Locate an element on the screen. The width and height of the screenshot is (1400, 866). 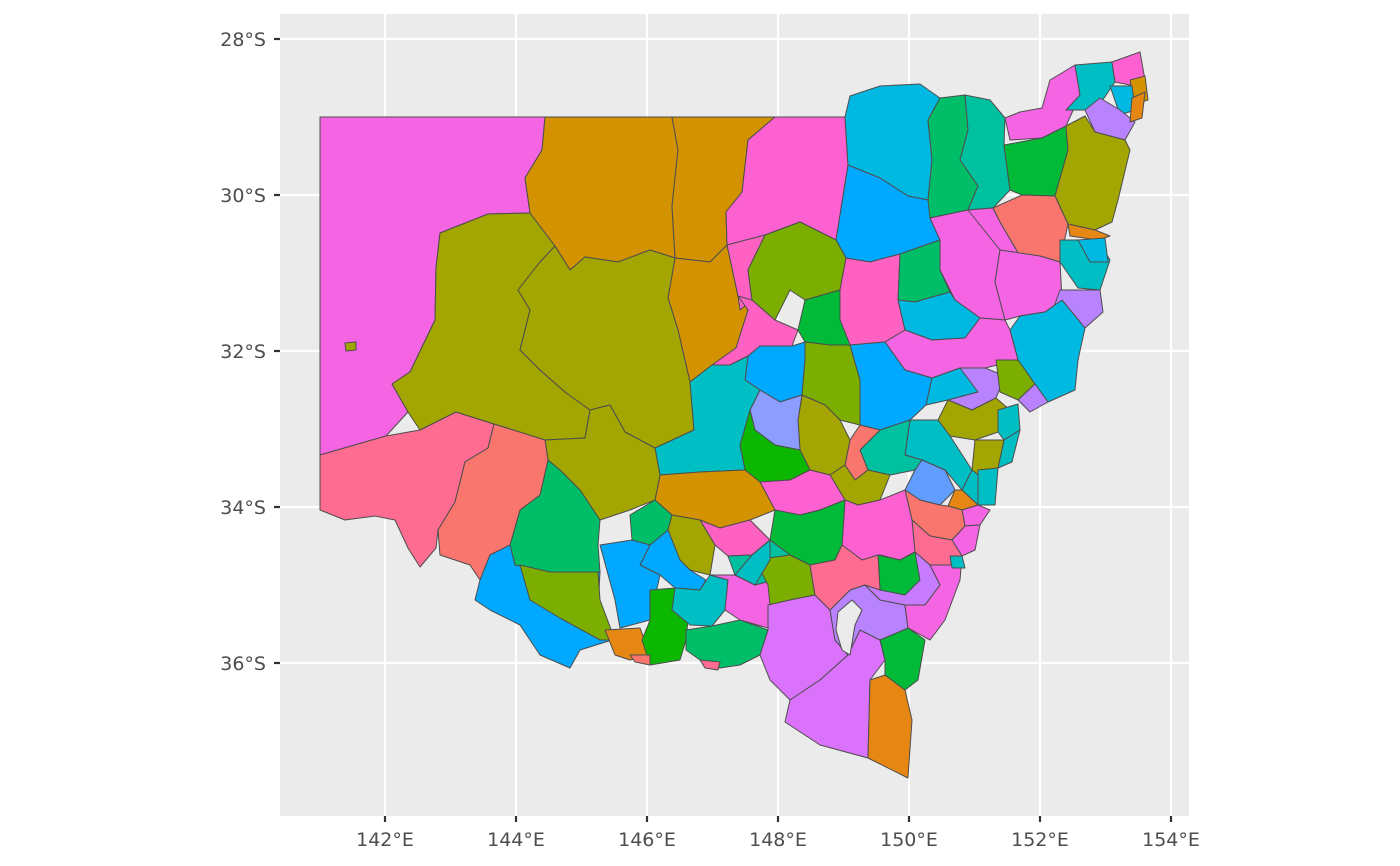
region-muswellbrook is located at coordinates (891, 386).